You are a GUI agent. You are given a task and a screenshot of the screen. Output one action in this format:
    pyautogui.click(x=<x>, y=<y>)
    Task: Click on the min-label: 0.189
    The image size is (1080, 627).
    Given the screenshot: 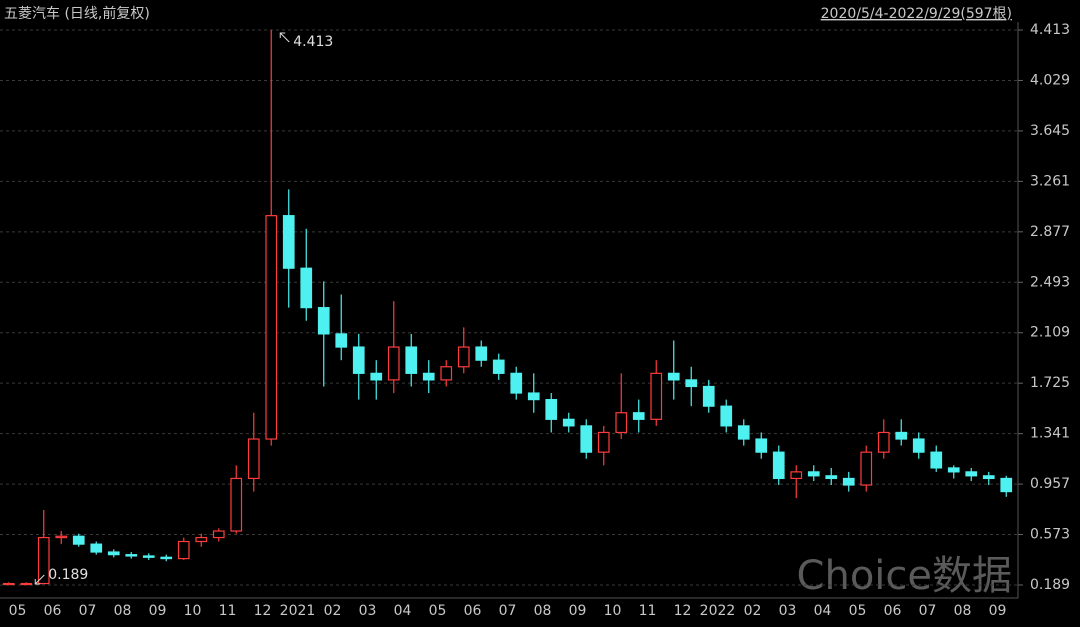 What is the action you would take?
    pyautogui.click(x=68, y=575)
    